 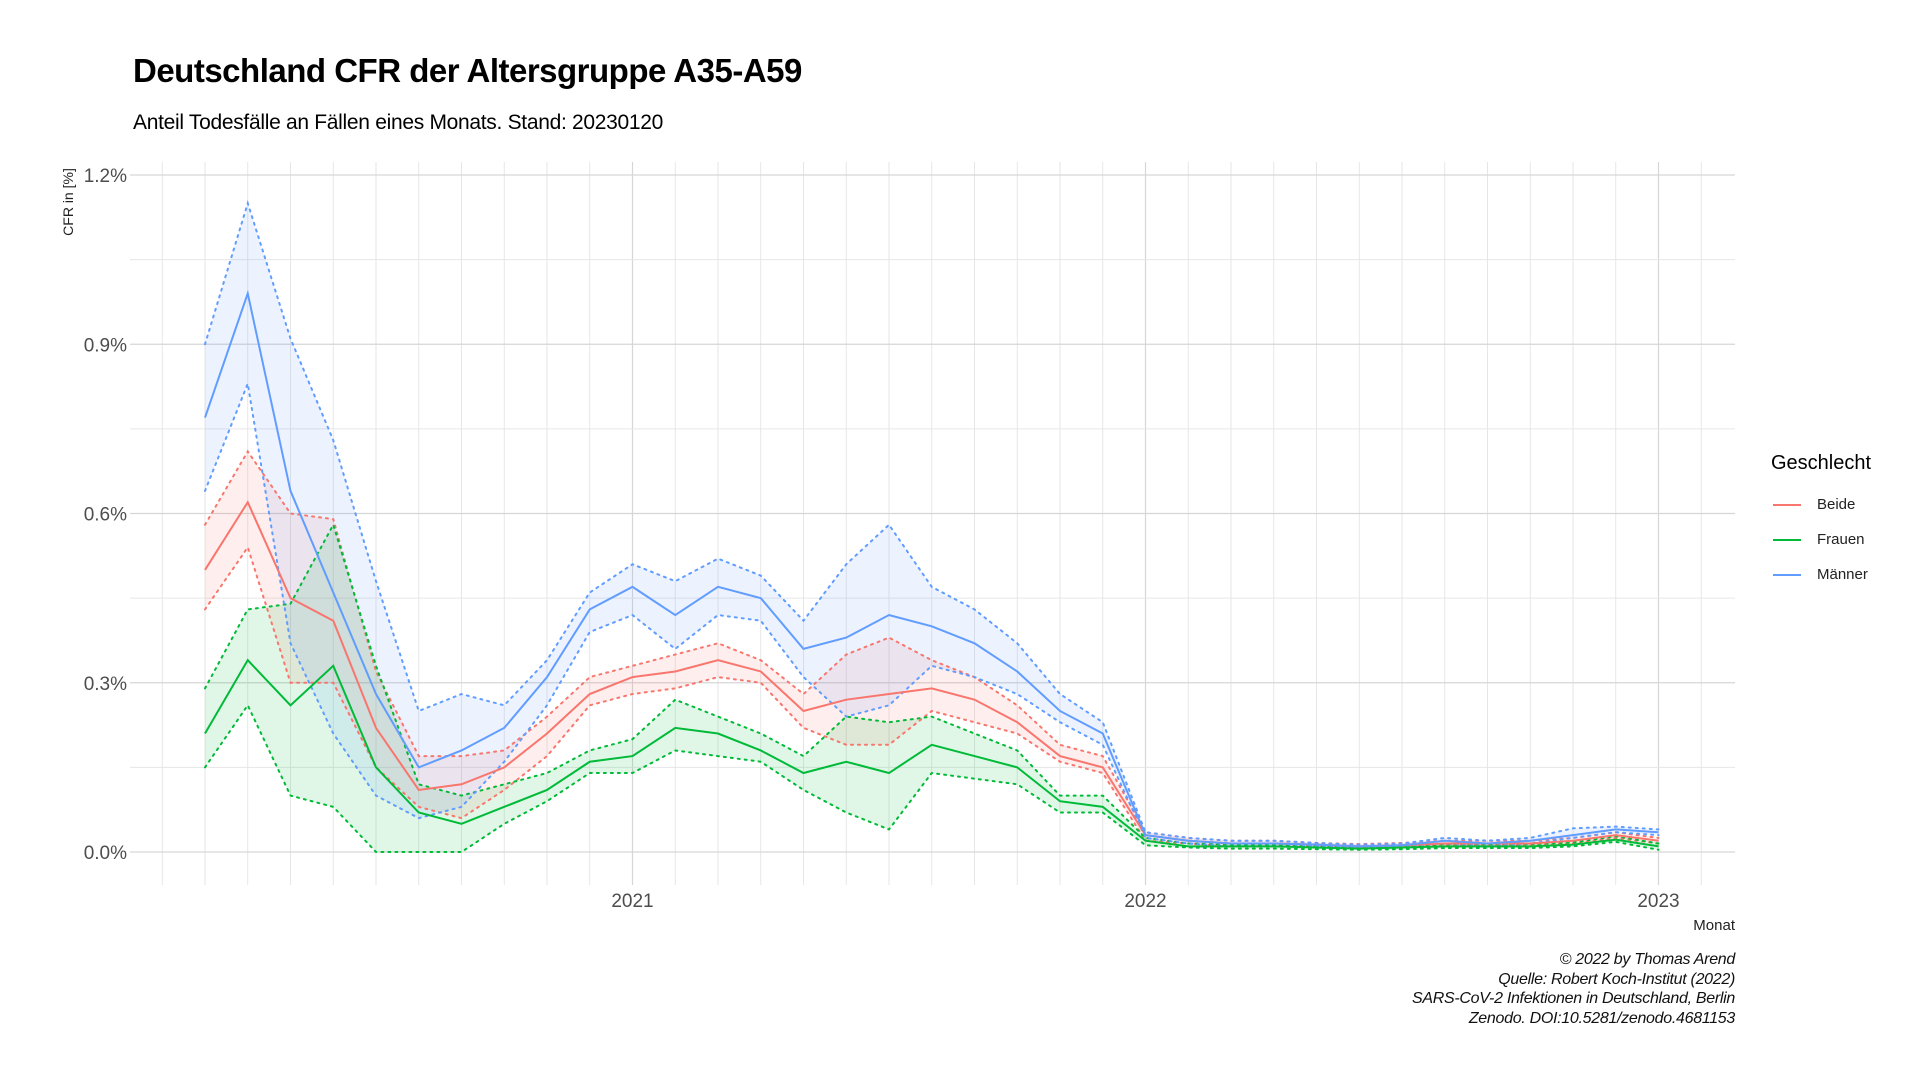 I want to click on bound-lower-frauen, so click(x=932, y=778).